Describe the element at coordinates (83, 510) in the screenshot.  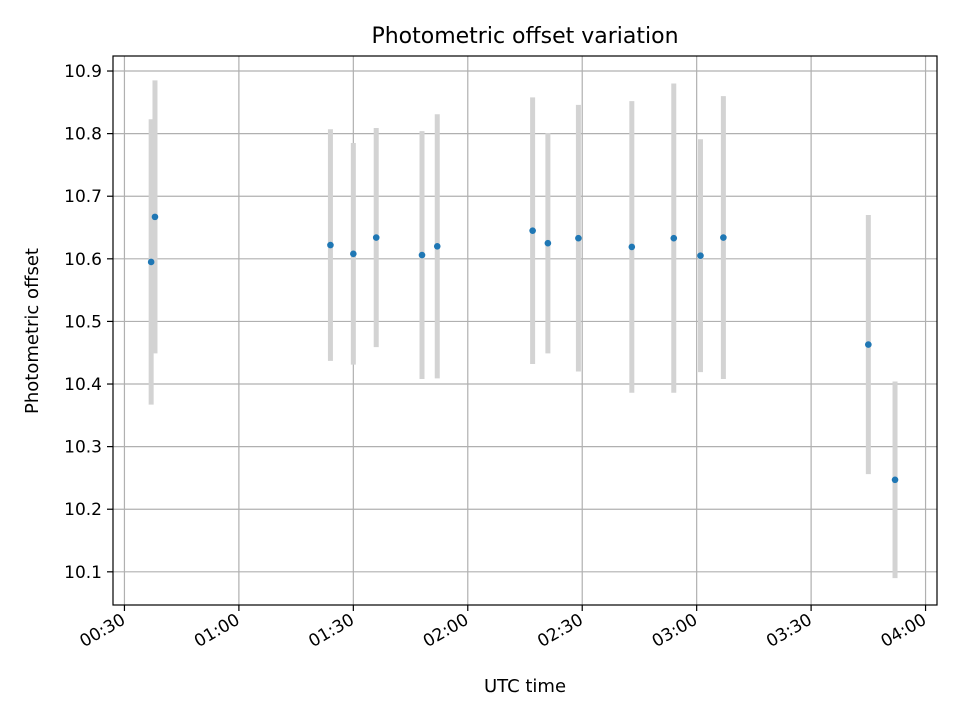
I see `y-tick-label: 10.2` at that location.